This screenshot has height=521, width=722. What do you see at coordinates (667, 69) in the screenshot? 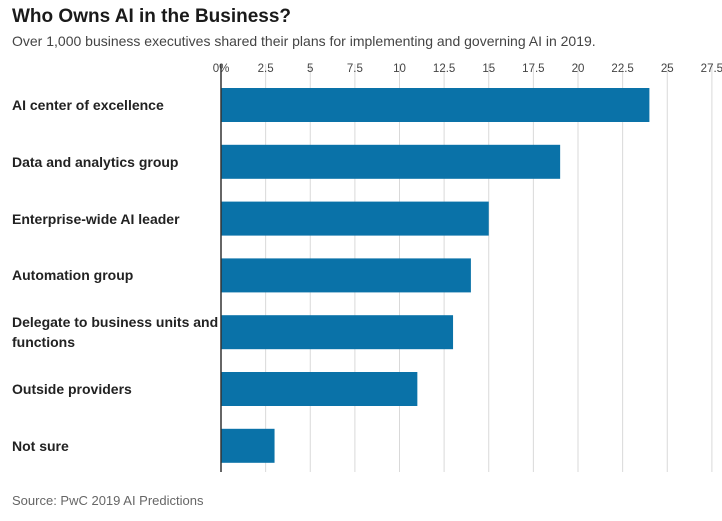
I see `tick-label: 25` at bounding box center [667, 69].